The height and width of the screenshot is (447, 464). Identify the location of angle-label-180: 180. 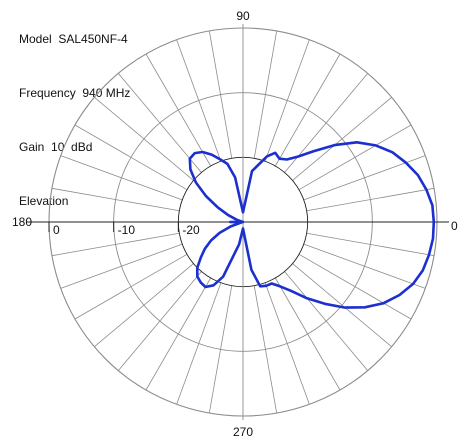
(22, 222).